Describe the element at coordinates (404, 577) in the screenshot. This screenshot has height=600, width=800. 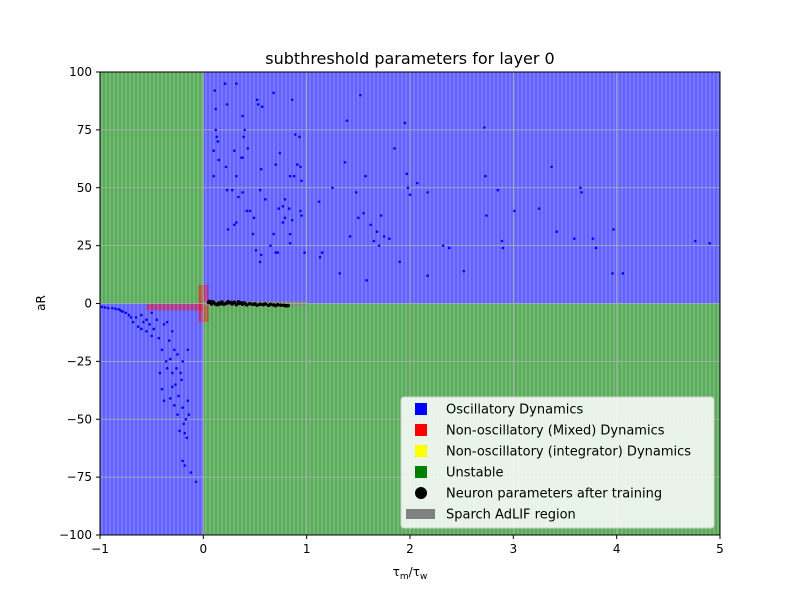
I see `x-label-sub-m: m` at that location.